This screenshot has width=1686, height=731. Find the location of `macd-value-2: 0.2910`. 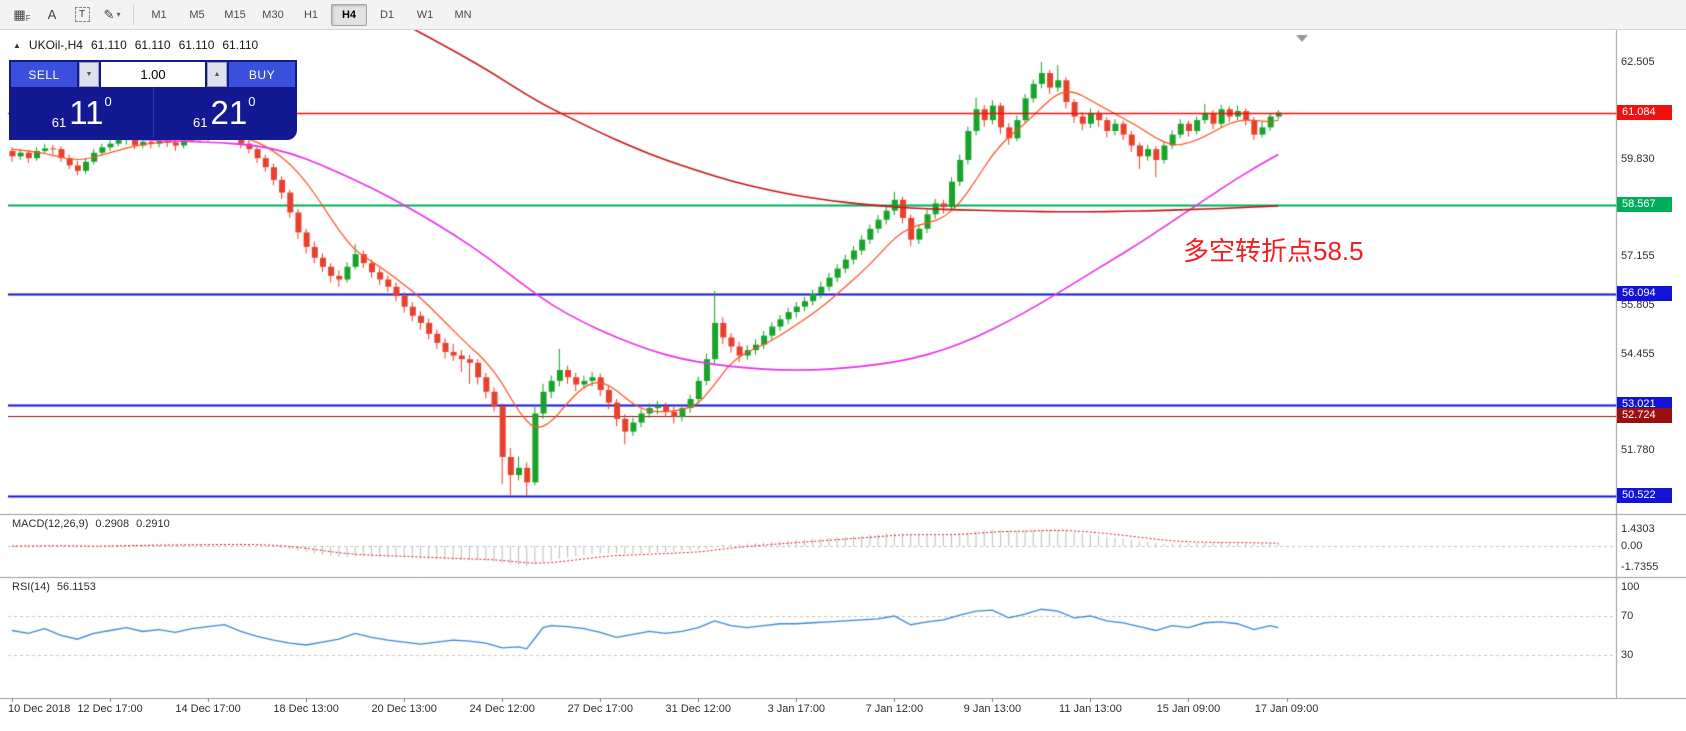

macd-value-2: 0.2910 is located at coordinates (153, 524).